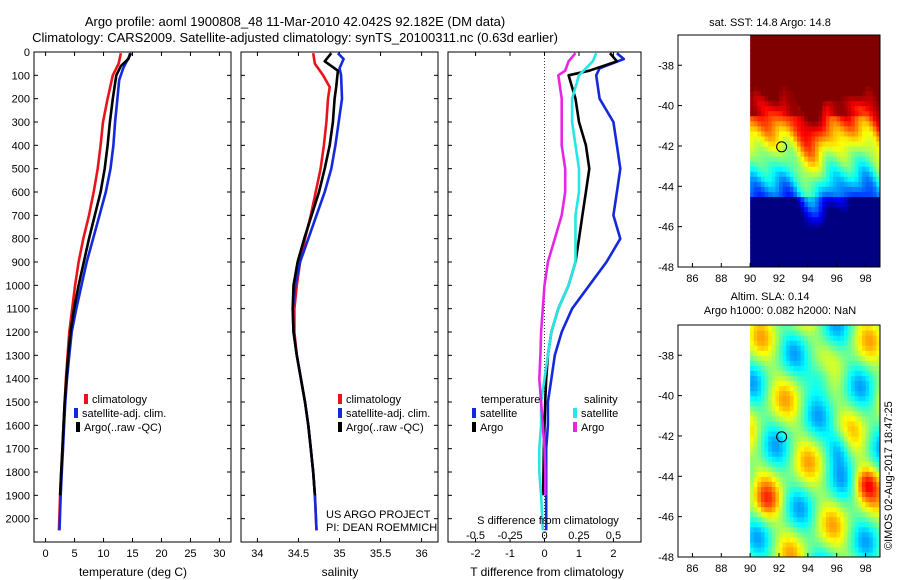 Image resolution: width=900 pixels, height=580 pixels. I want to click on temperature-axis-label: temperature (deg C), so click(133, 572).